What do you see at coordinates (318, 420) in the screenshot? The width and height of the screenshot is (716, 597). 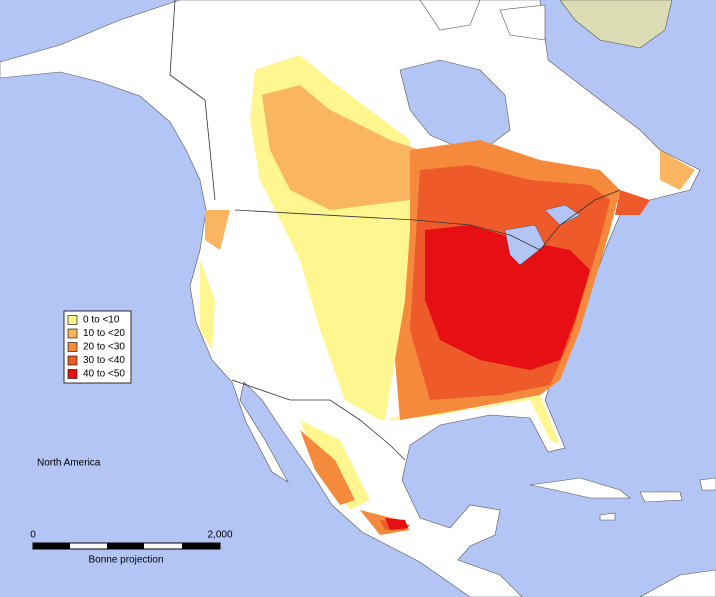 I see `border-us-mexico` at bounding box center [318, 420].